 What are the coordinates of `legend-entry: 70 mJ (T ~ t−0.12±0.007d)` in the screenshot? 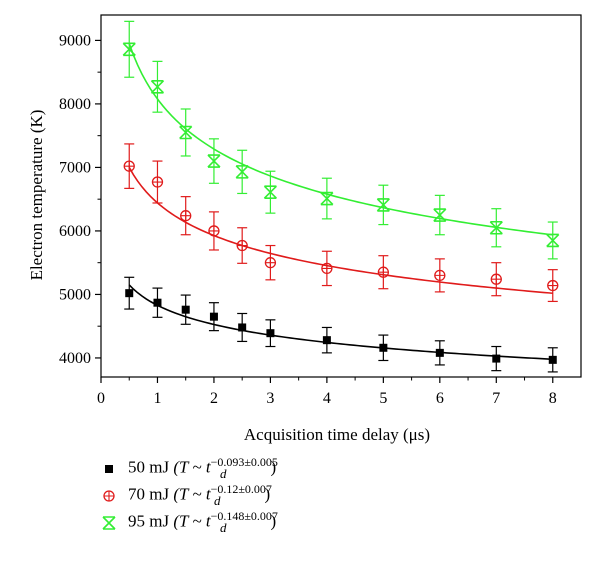 It's located at (187, 495).